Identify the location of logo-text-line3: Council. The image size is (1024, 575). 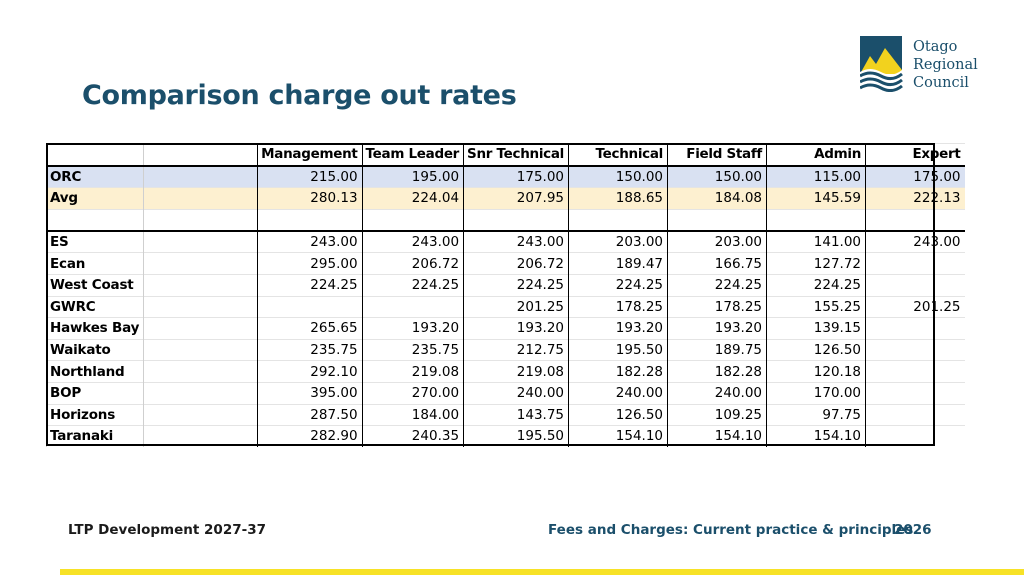
(941, 83).